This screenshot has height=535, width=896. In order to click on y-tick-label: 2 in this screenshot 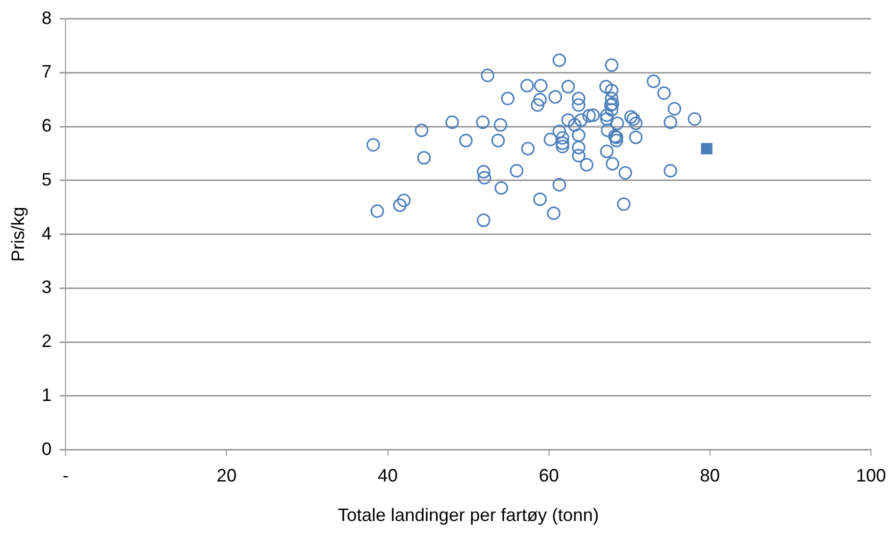, I will do `click(47, 341)`.